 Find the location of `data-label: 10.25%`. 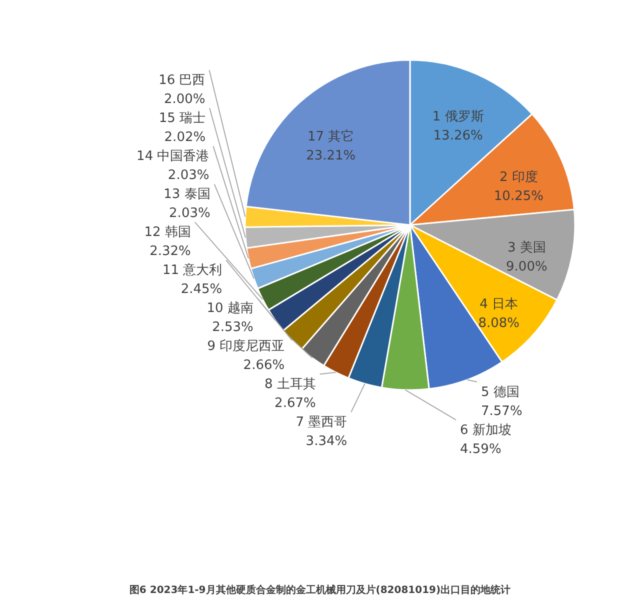

data-label: 10.25% is located at coordinates (519, 196).